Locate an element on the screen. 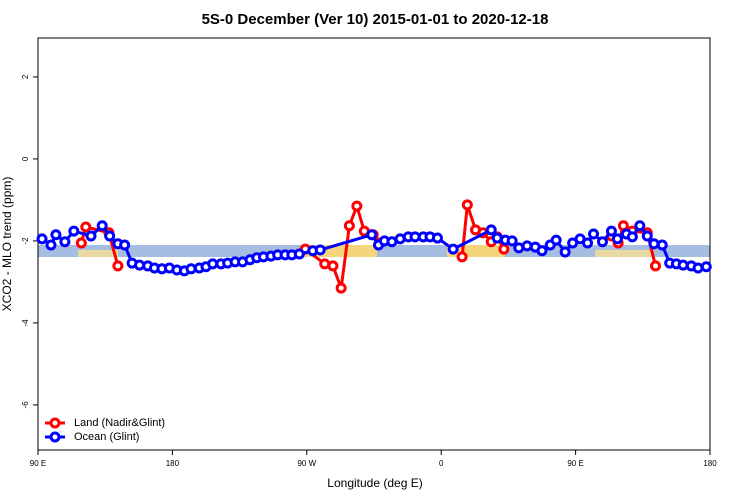 This screenshot has width=750, height=500. y-tick-label: 2 is located at coordinates (25, 76).